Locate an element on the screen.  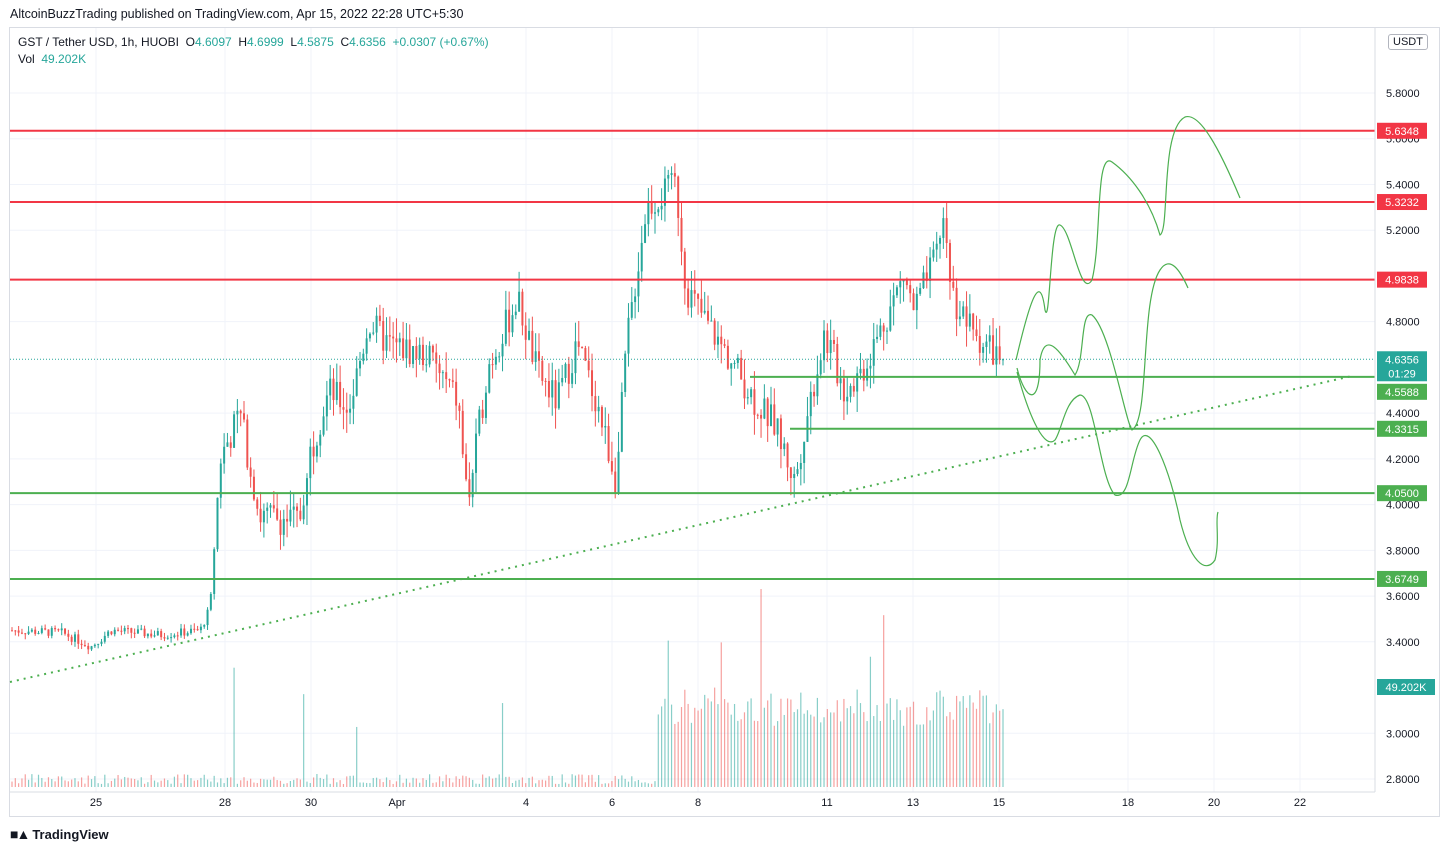
last-price-label: 4.6356 is located at coordinates (1402, 360).